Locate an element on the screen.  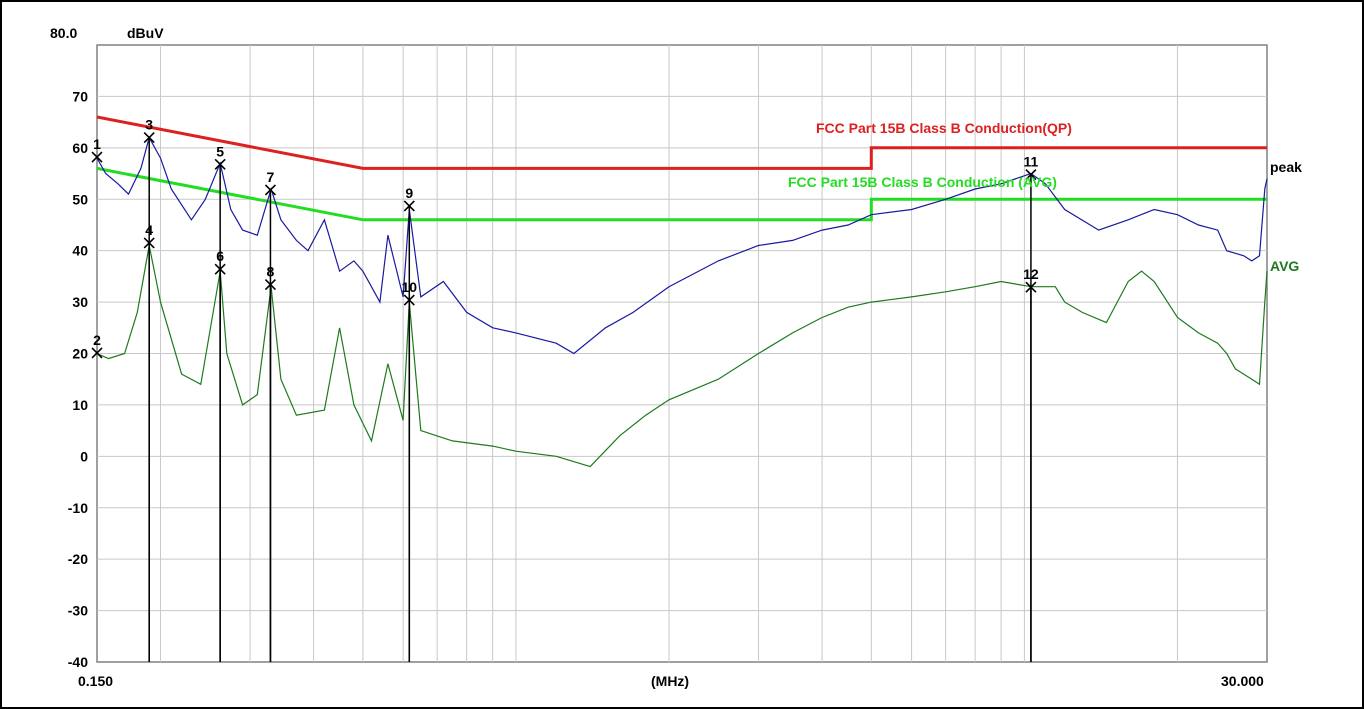
y-tick-label: 50 is located at coordinates (80, 199).